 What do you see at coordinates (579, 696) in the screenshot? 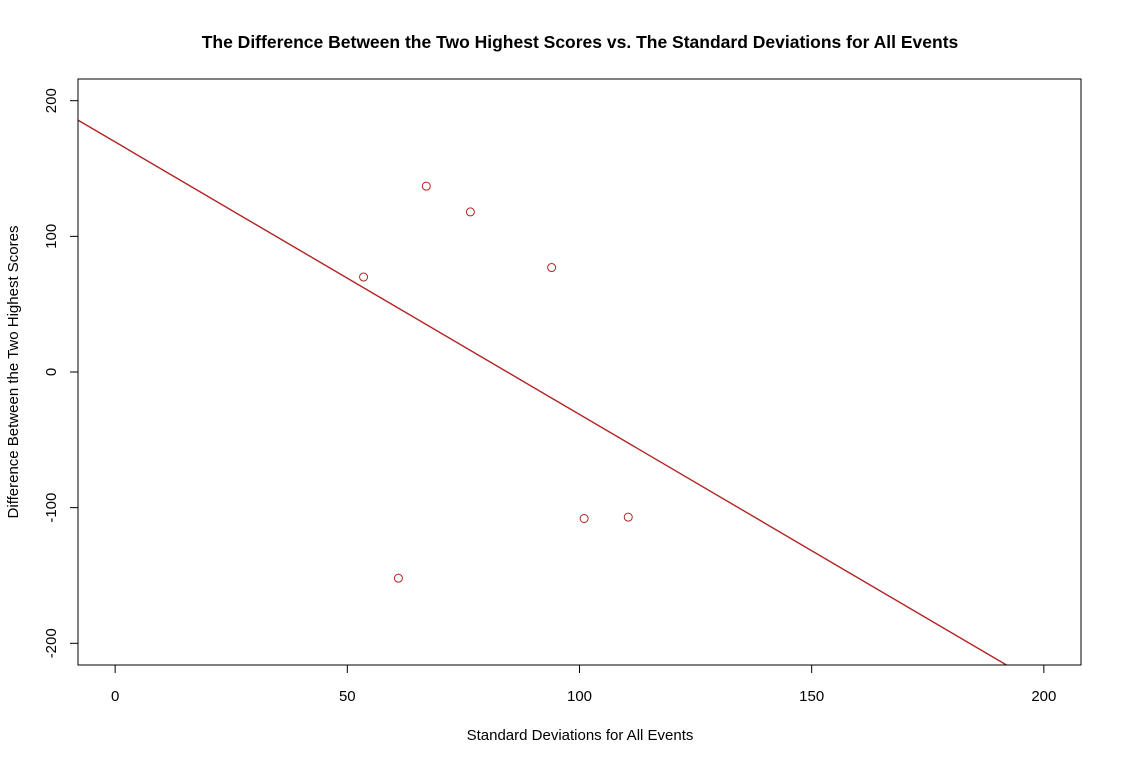
I see `x-tick-label: 100` at bounding box center [579, 696].